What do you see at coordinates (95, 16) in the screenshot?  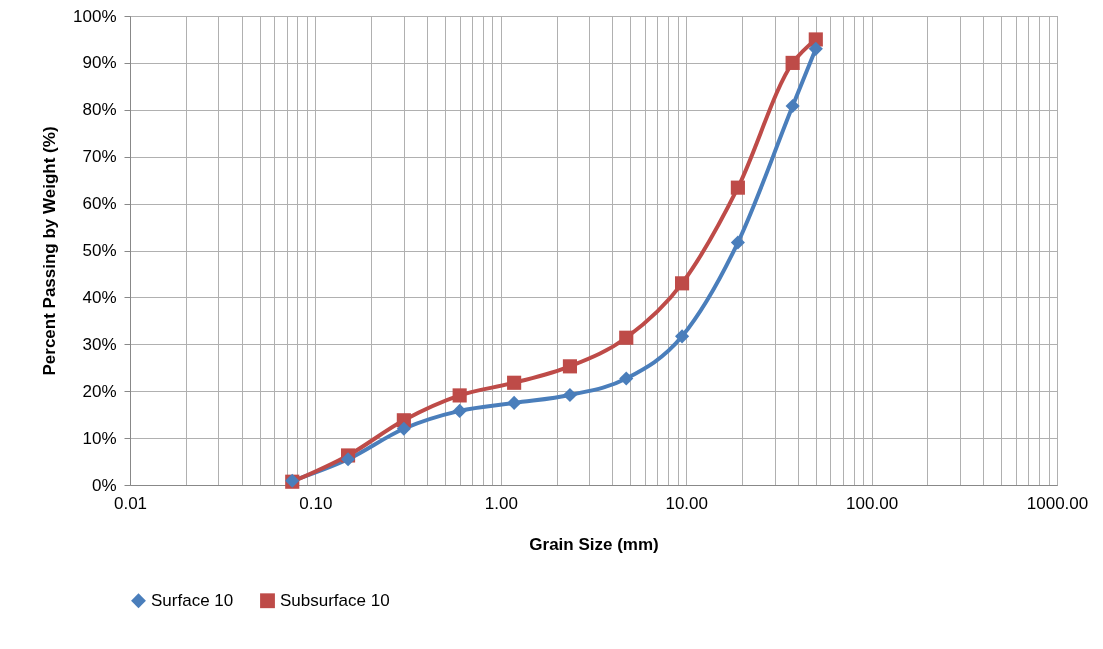 I see `y-tick-label: 100%` at bounding box center [95, 16].